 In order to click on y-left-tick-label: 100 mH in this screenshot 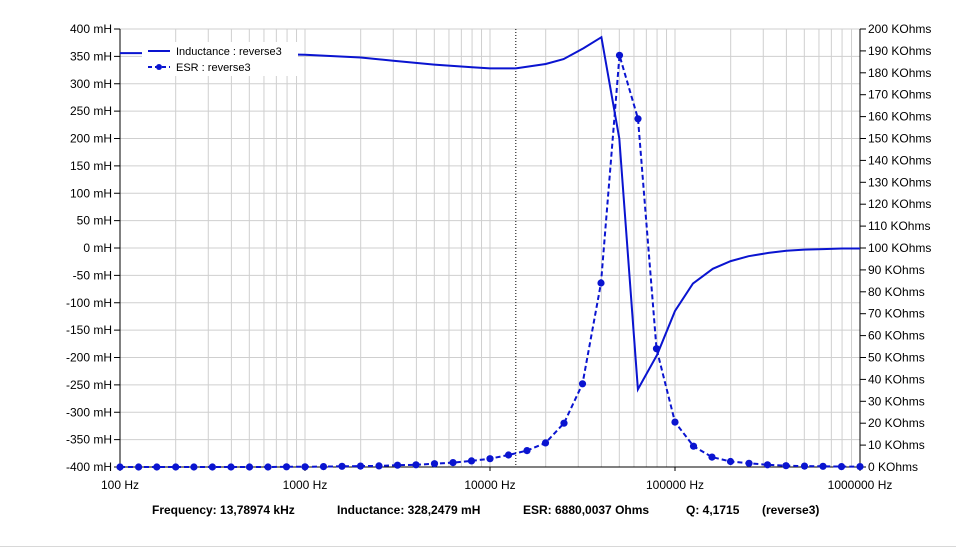, I will do `click(91, 193)`.